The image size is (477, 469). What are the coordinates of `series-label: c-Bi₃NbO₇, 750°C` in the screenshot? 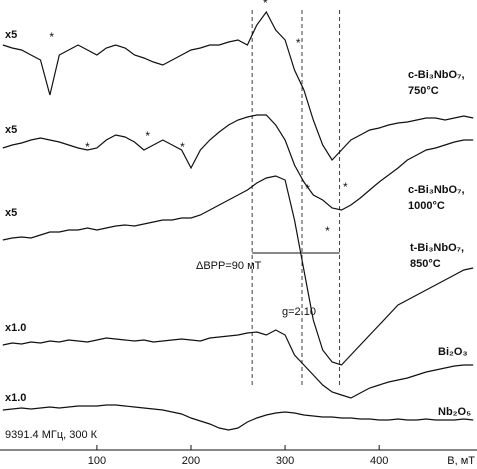 It's located at (436, 83).